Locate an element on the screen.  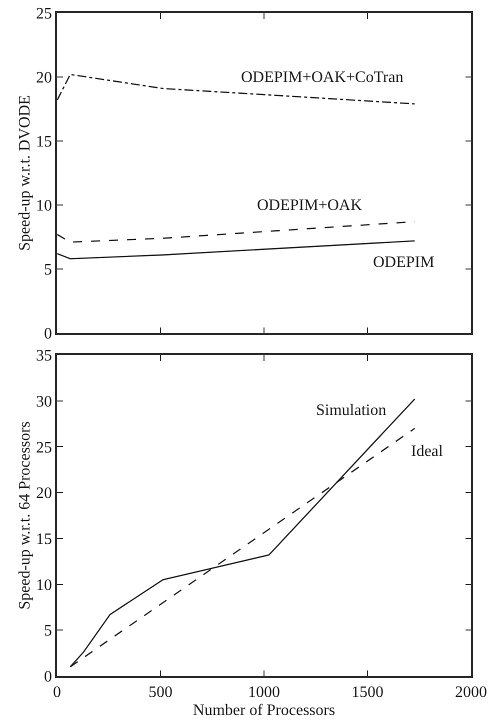
series-label: ODEPIM+OAK is located at coordinates (309, 205).